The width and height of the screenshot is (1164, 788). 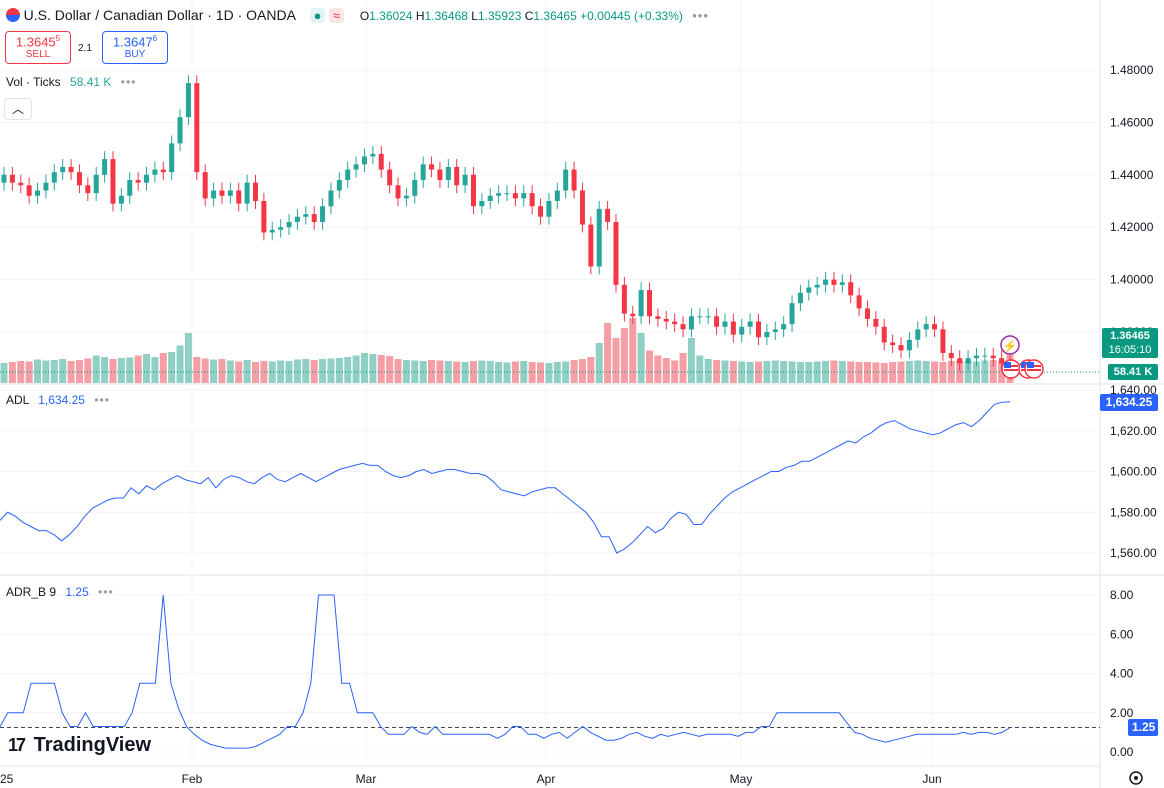 What do you see at coordinates (128, 82) in the screenshot?
I see `volume-more-icon: •••` at bounding box center [128, 82].